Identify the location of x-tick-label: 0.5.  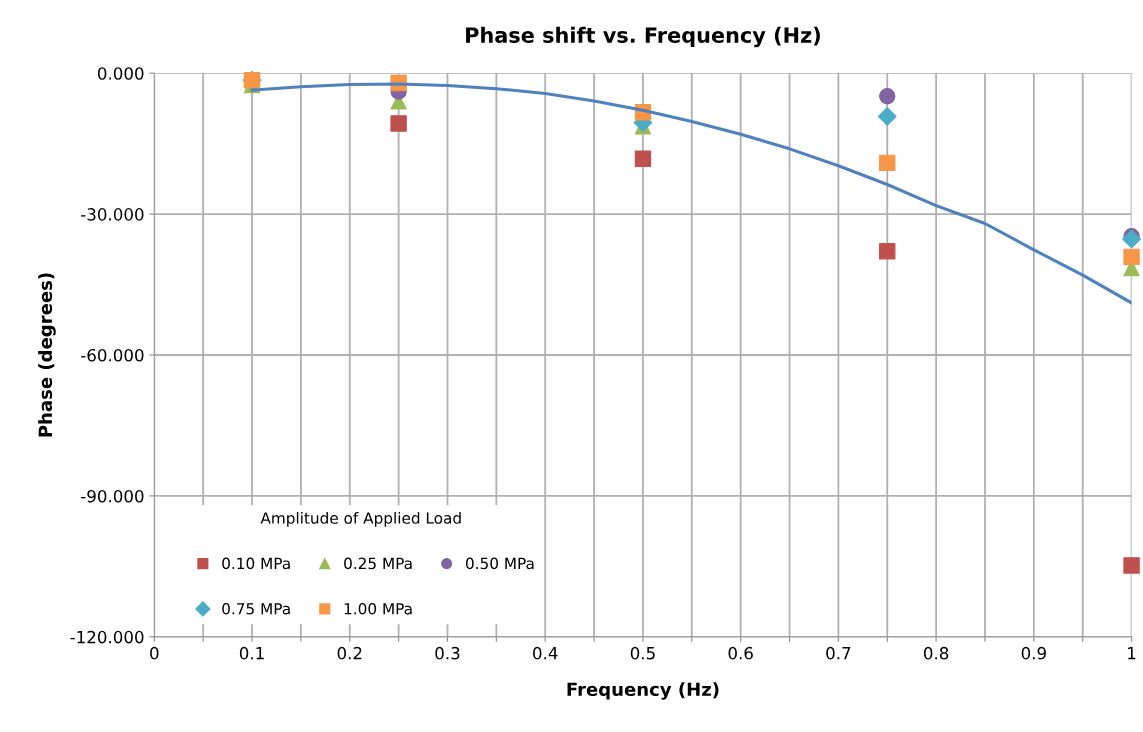
(642, 653).